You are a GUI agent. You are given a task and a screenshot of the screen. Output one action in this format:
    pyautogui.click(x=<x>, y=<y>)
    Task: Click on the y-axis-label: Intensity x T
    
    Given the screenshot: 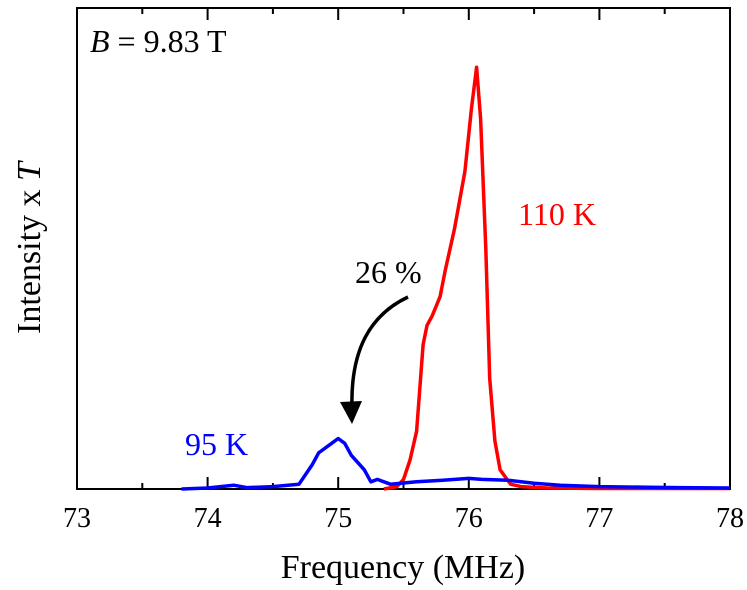 What is the action you would take?
    pyautogui.click(x=29, y=247)
    